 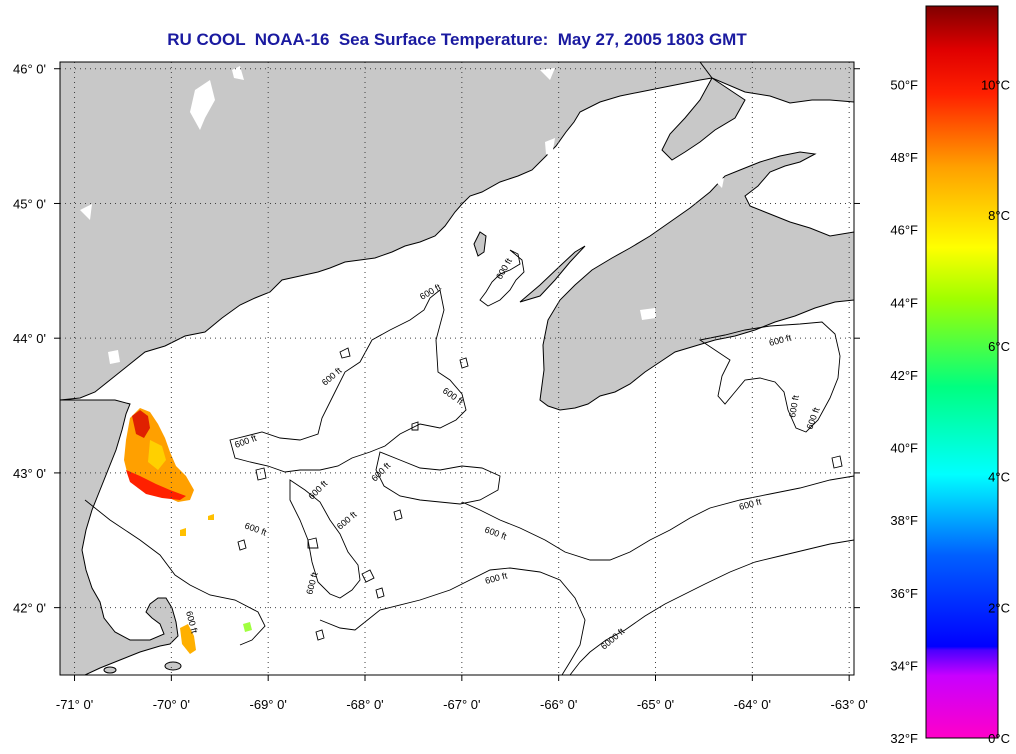 What do you see at coordinates (29, 338) in the screenshot?
I see `y-tick-label-2: 44° 0'` at bounding box center [29, 338].